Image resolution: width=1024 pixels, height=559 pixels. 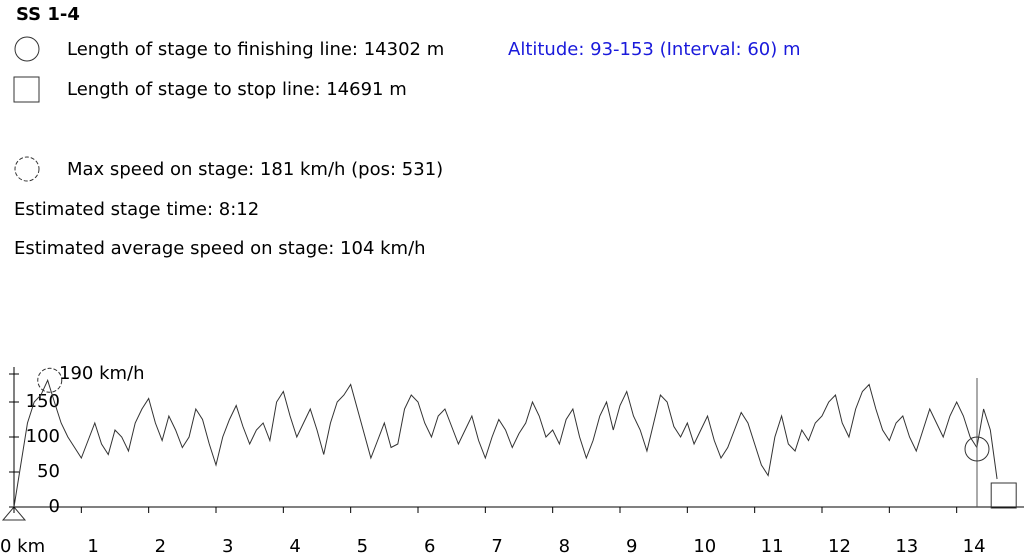 I want to click on y-tick-label: 100, so click(x=43, y=436).